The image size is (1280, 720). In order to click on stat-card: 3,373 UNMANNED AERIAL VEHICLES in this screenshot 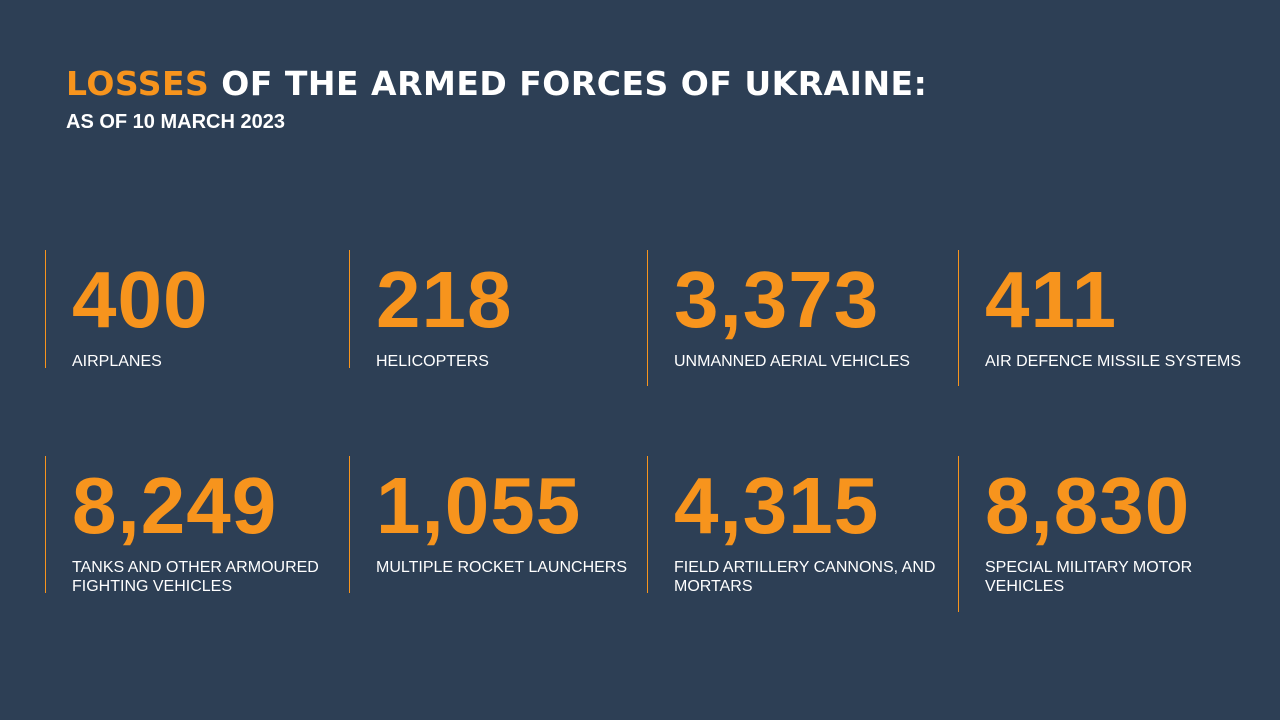, I will do `click(793, 318)`.